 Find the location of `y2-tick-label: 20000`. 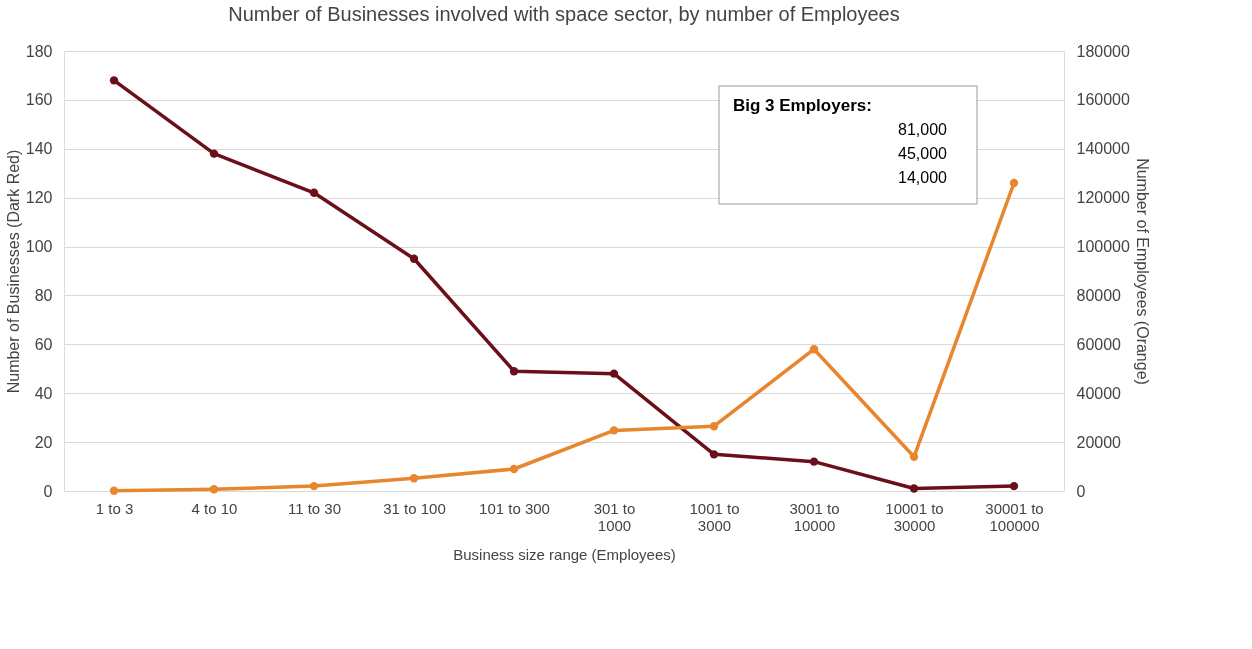

y2-tick-label: 20000 is located at coordinates (1099, 442).